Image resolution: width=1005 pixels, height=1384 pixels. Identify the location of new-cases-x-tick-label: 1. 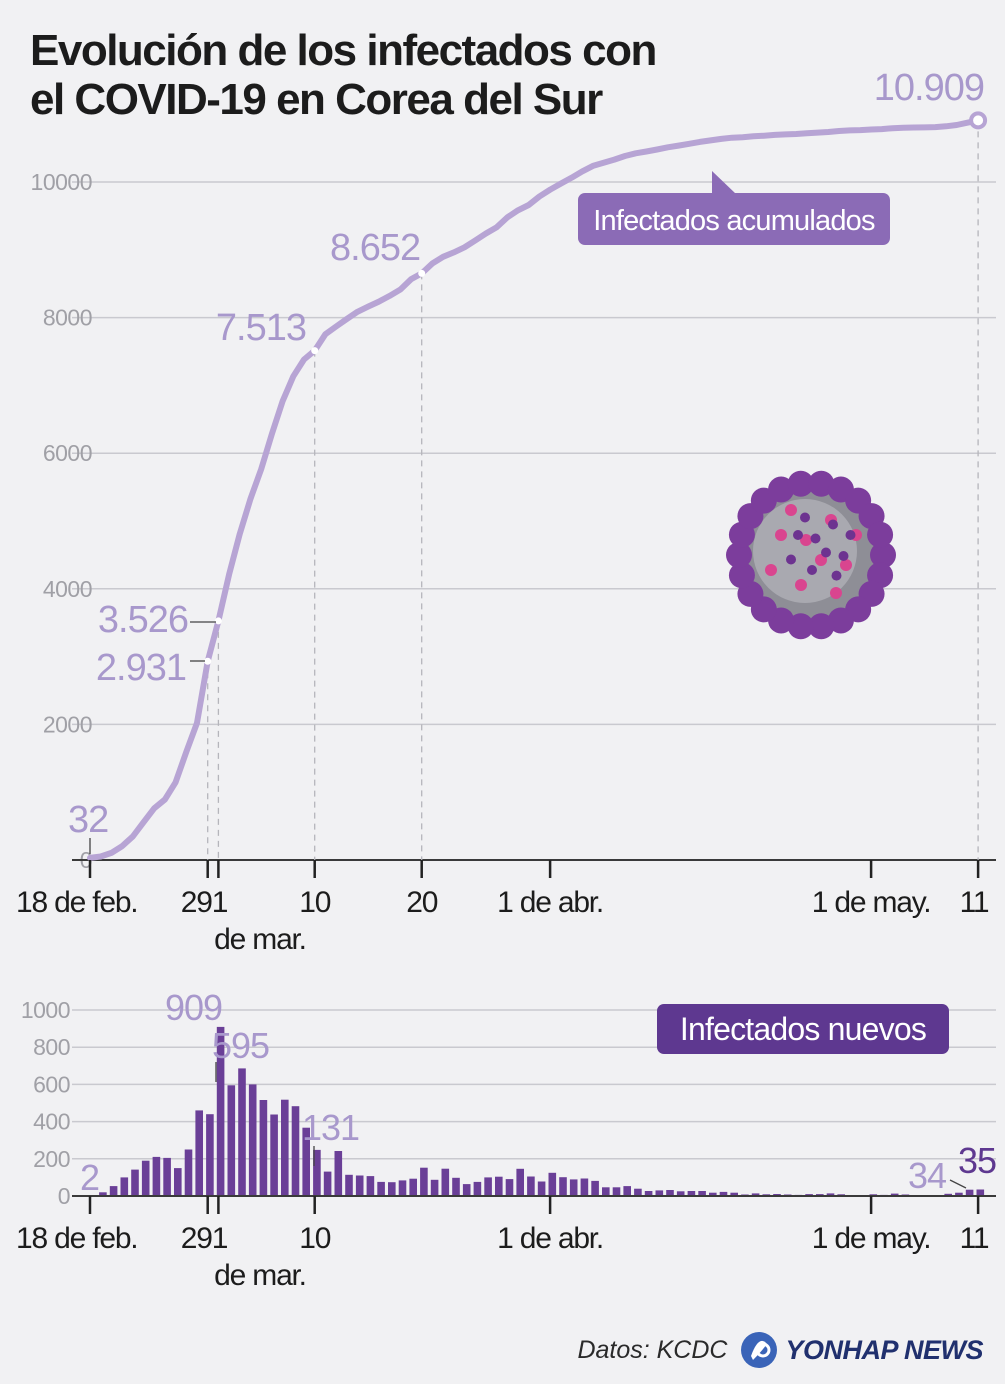
(220, 1238).